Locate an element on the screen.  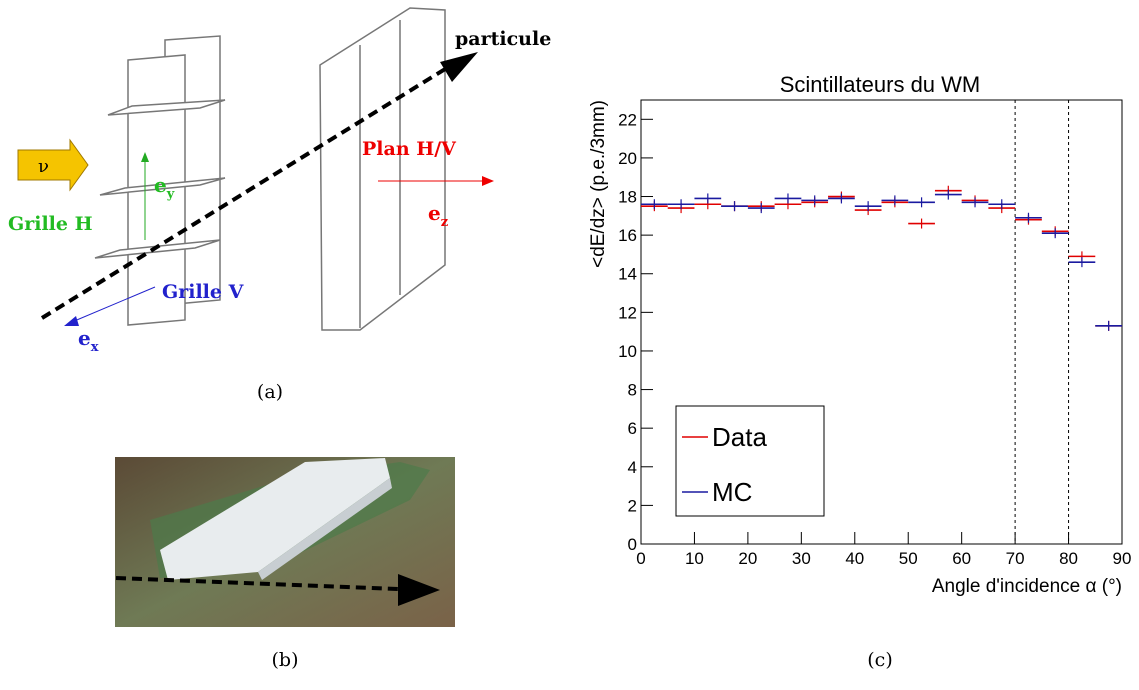
caption-c: (c) is located at coordinates (879, 660).